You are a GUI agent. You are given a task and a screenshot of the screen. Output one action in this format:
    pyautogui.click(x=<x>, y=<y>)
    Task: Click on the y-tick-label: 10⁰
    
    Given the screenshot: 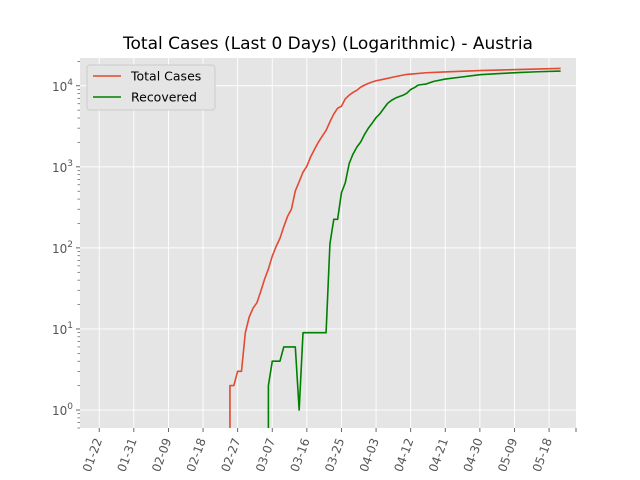 What is the action you would take?
    pyautogui.click(x=62, y=410)
    